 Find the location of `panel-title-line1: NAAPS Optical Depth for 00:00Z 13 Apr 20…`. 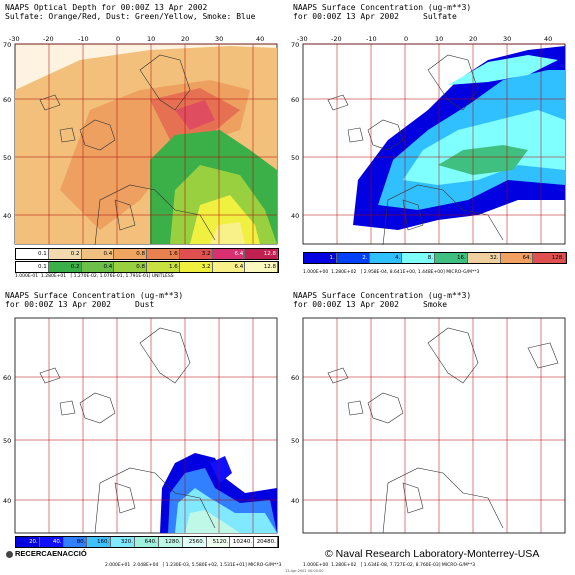

panel-title-line1: NAAPS Optical Depth for 00:00Z 13 Apr 20… is located at coordinates (106, 7).